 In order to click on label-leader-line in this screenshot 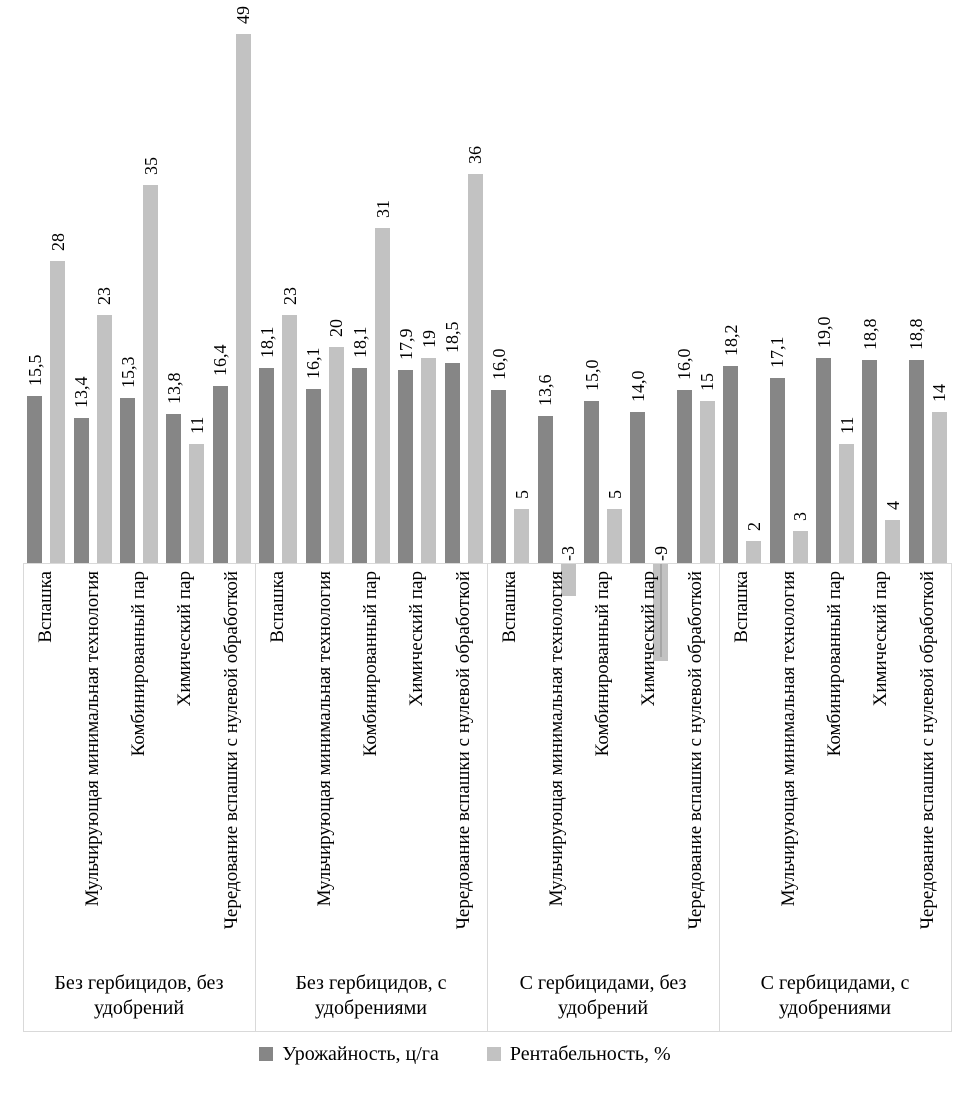, I will do `click(660, 611)`.